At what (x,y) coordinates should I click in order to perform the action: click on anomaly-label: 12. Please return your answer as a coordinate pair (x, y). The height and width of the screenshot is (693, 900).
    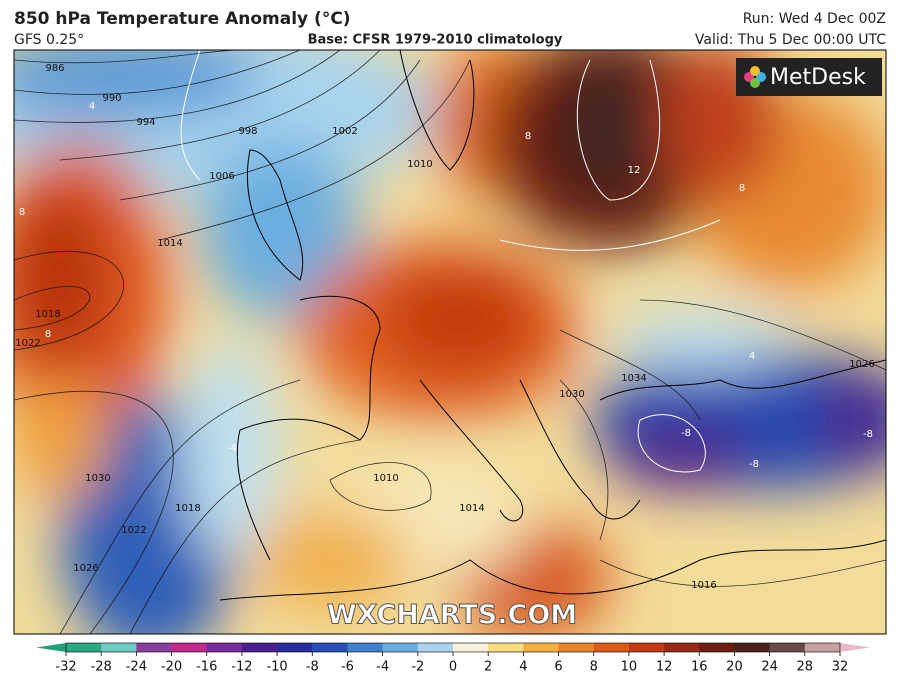
    Looking at the image, I should click on (634, 170).